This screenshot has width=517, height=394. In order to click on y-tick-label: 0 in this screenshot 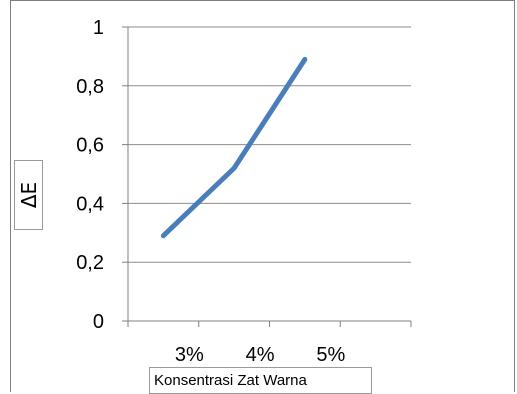, I will do `click(98, 322)`.